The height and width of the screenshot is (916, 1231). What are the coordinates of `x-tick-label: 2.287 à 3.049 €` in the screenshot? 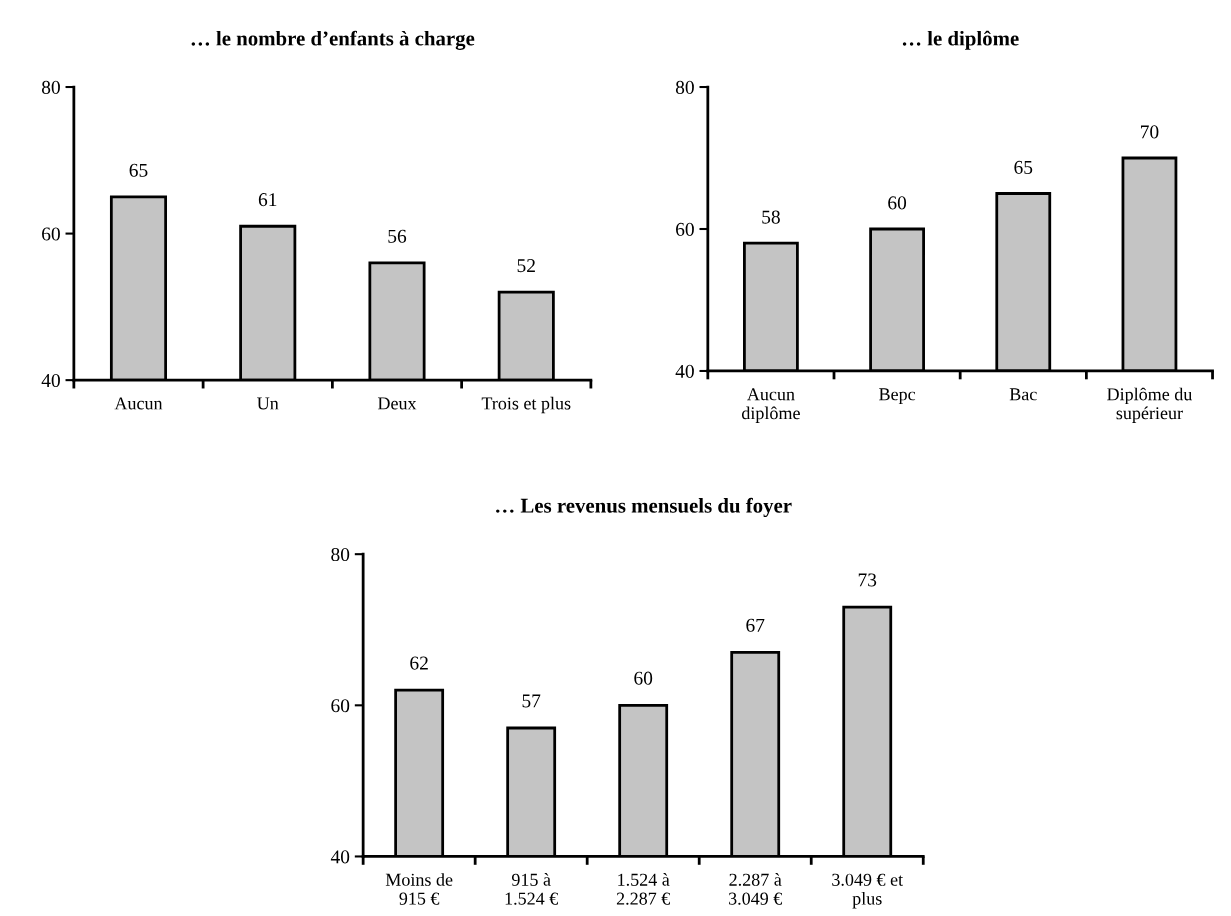 It's located at (756, 889).